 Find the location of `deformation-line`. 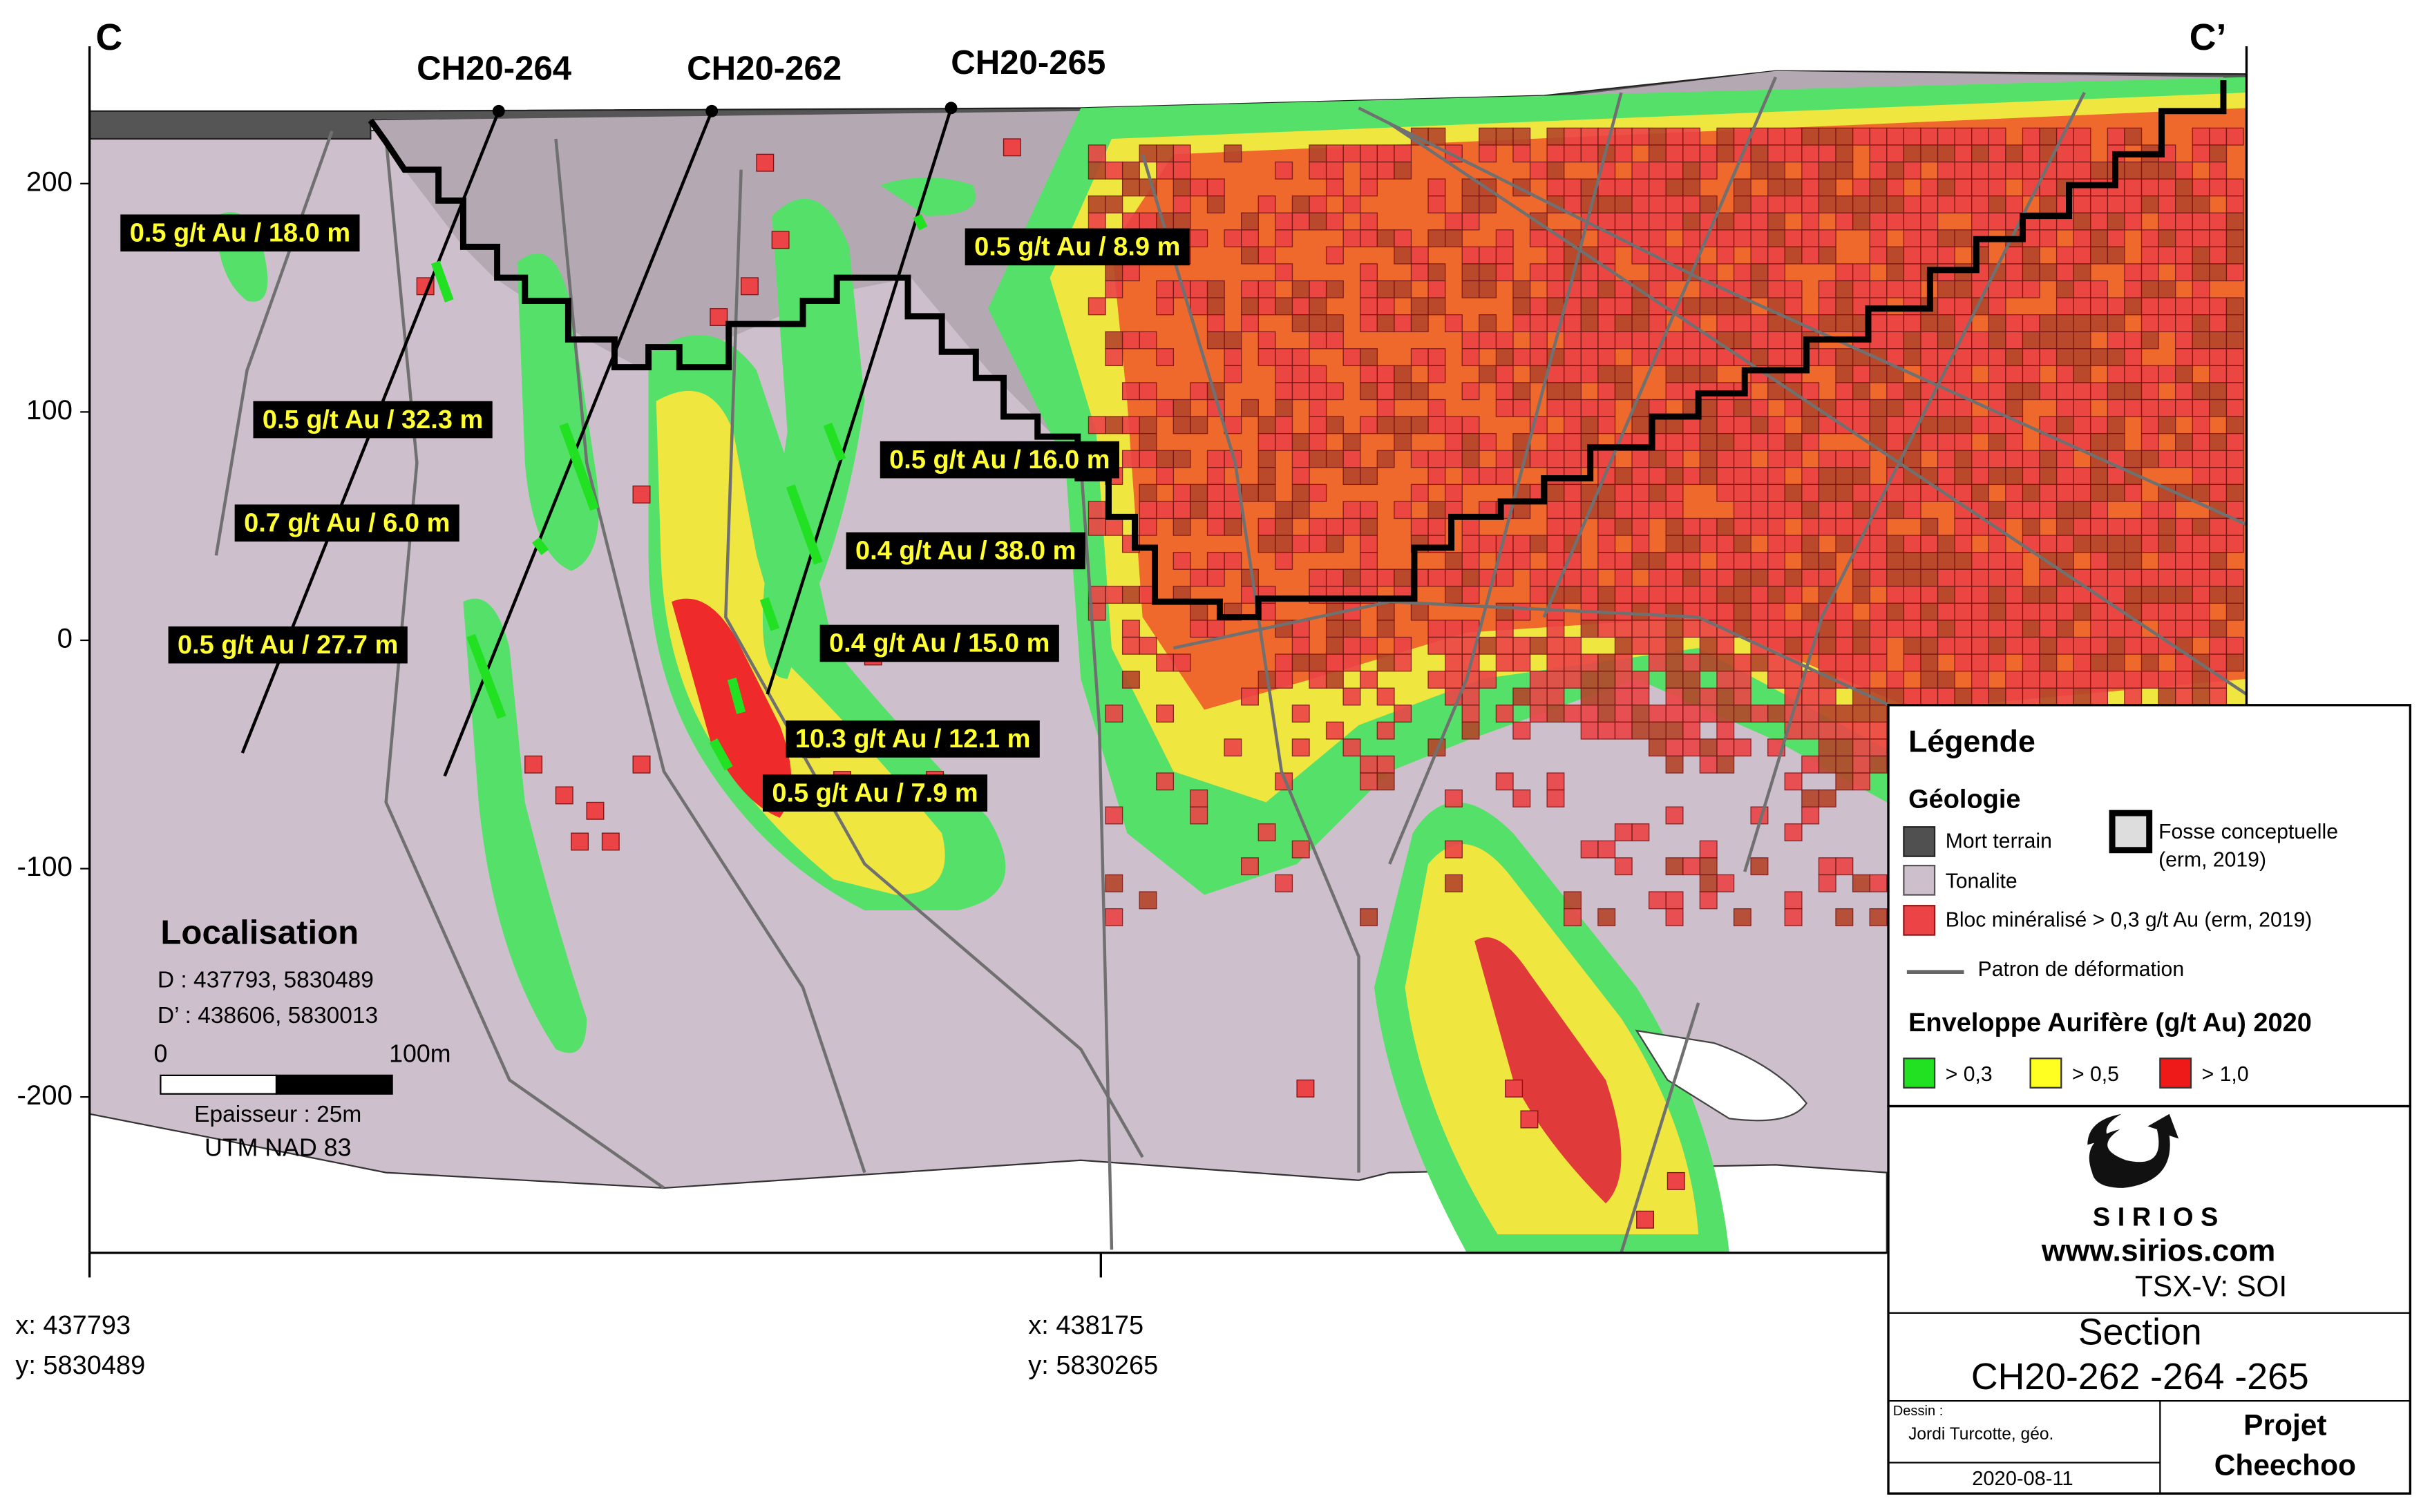

deformation-line is located at coordinates (1660, 1128).